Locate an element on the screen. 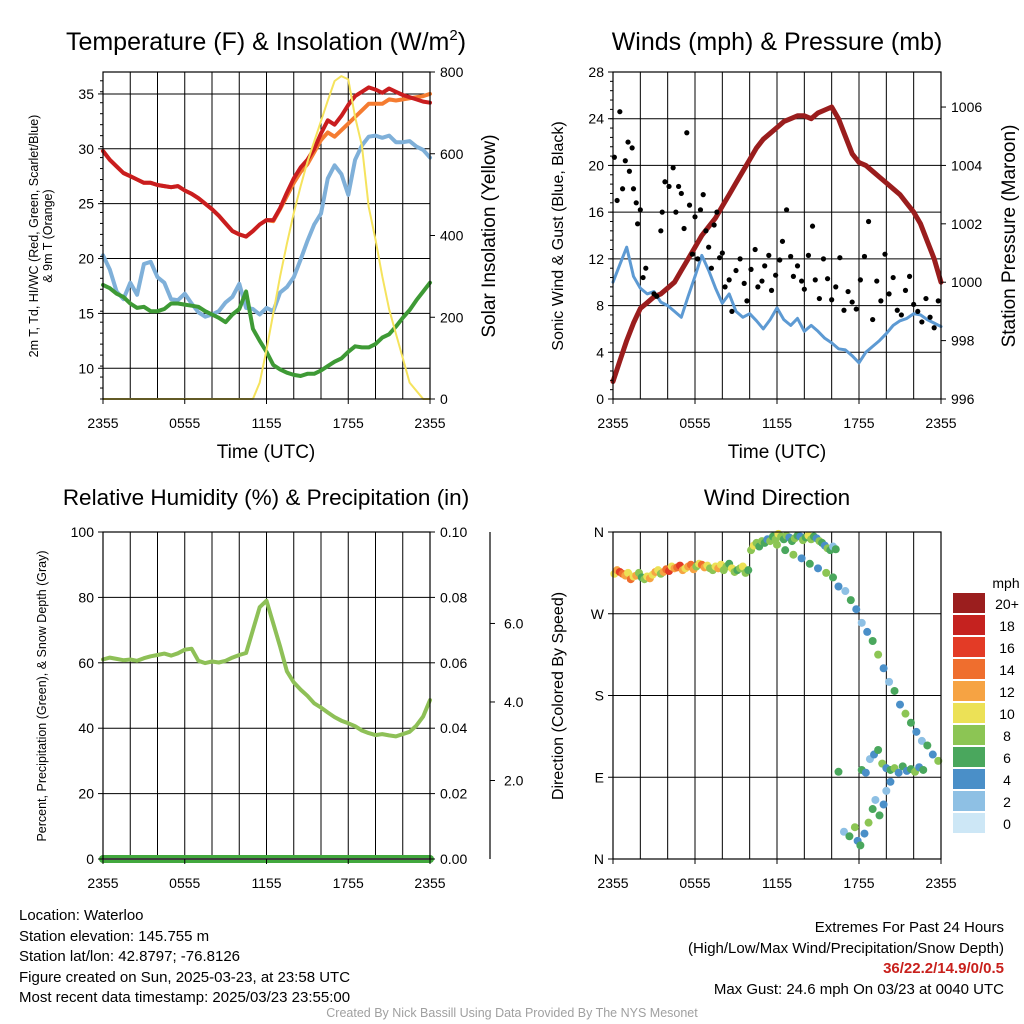 This screenshot has height=1024, width=1024. y-tick-label: 8 is located at coordinates (600, 306).